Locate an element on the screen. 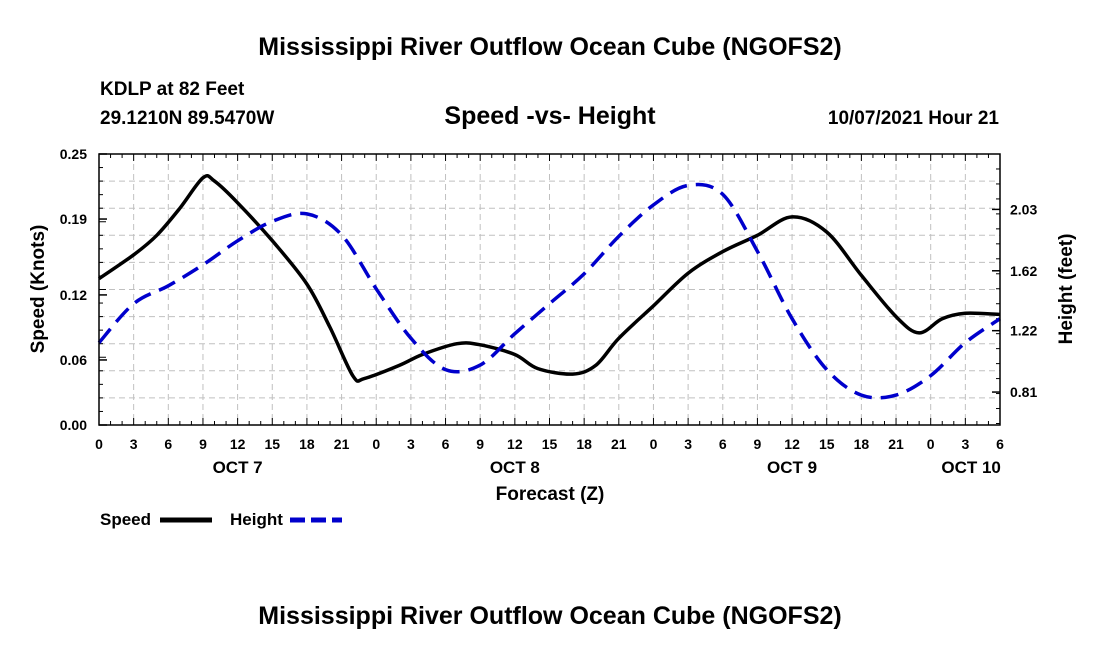 The width and height of the screenshot is (1100, 650). chart-subtitle: Speed -vs- Height is located at coordinates (550, 116).